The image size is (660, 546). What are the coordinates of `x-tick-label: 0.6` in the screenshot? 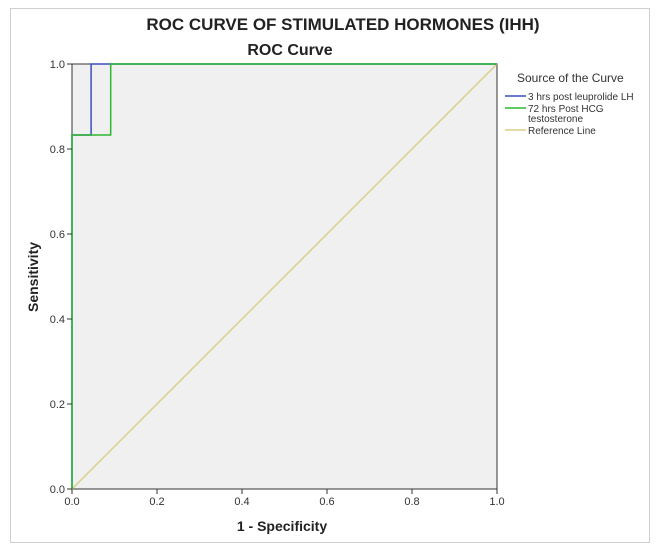 It's located at (326, 502).